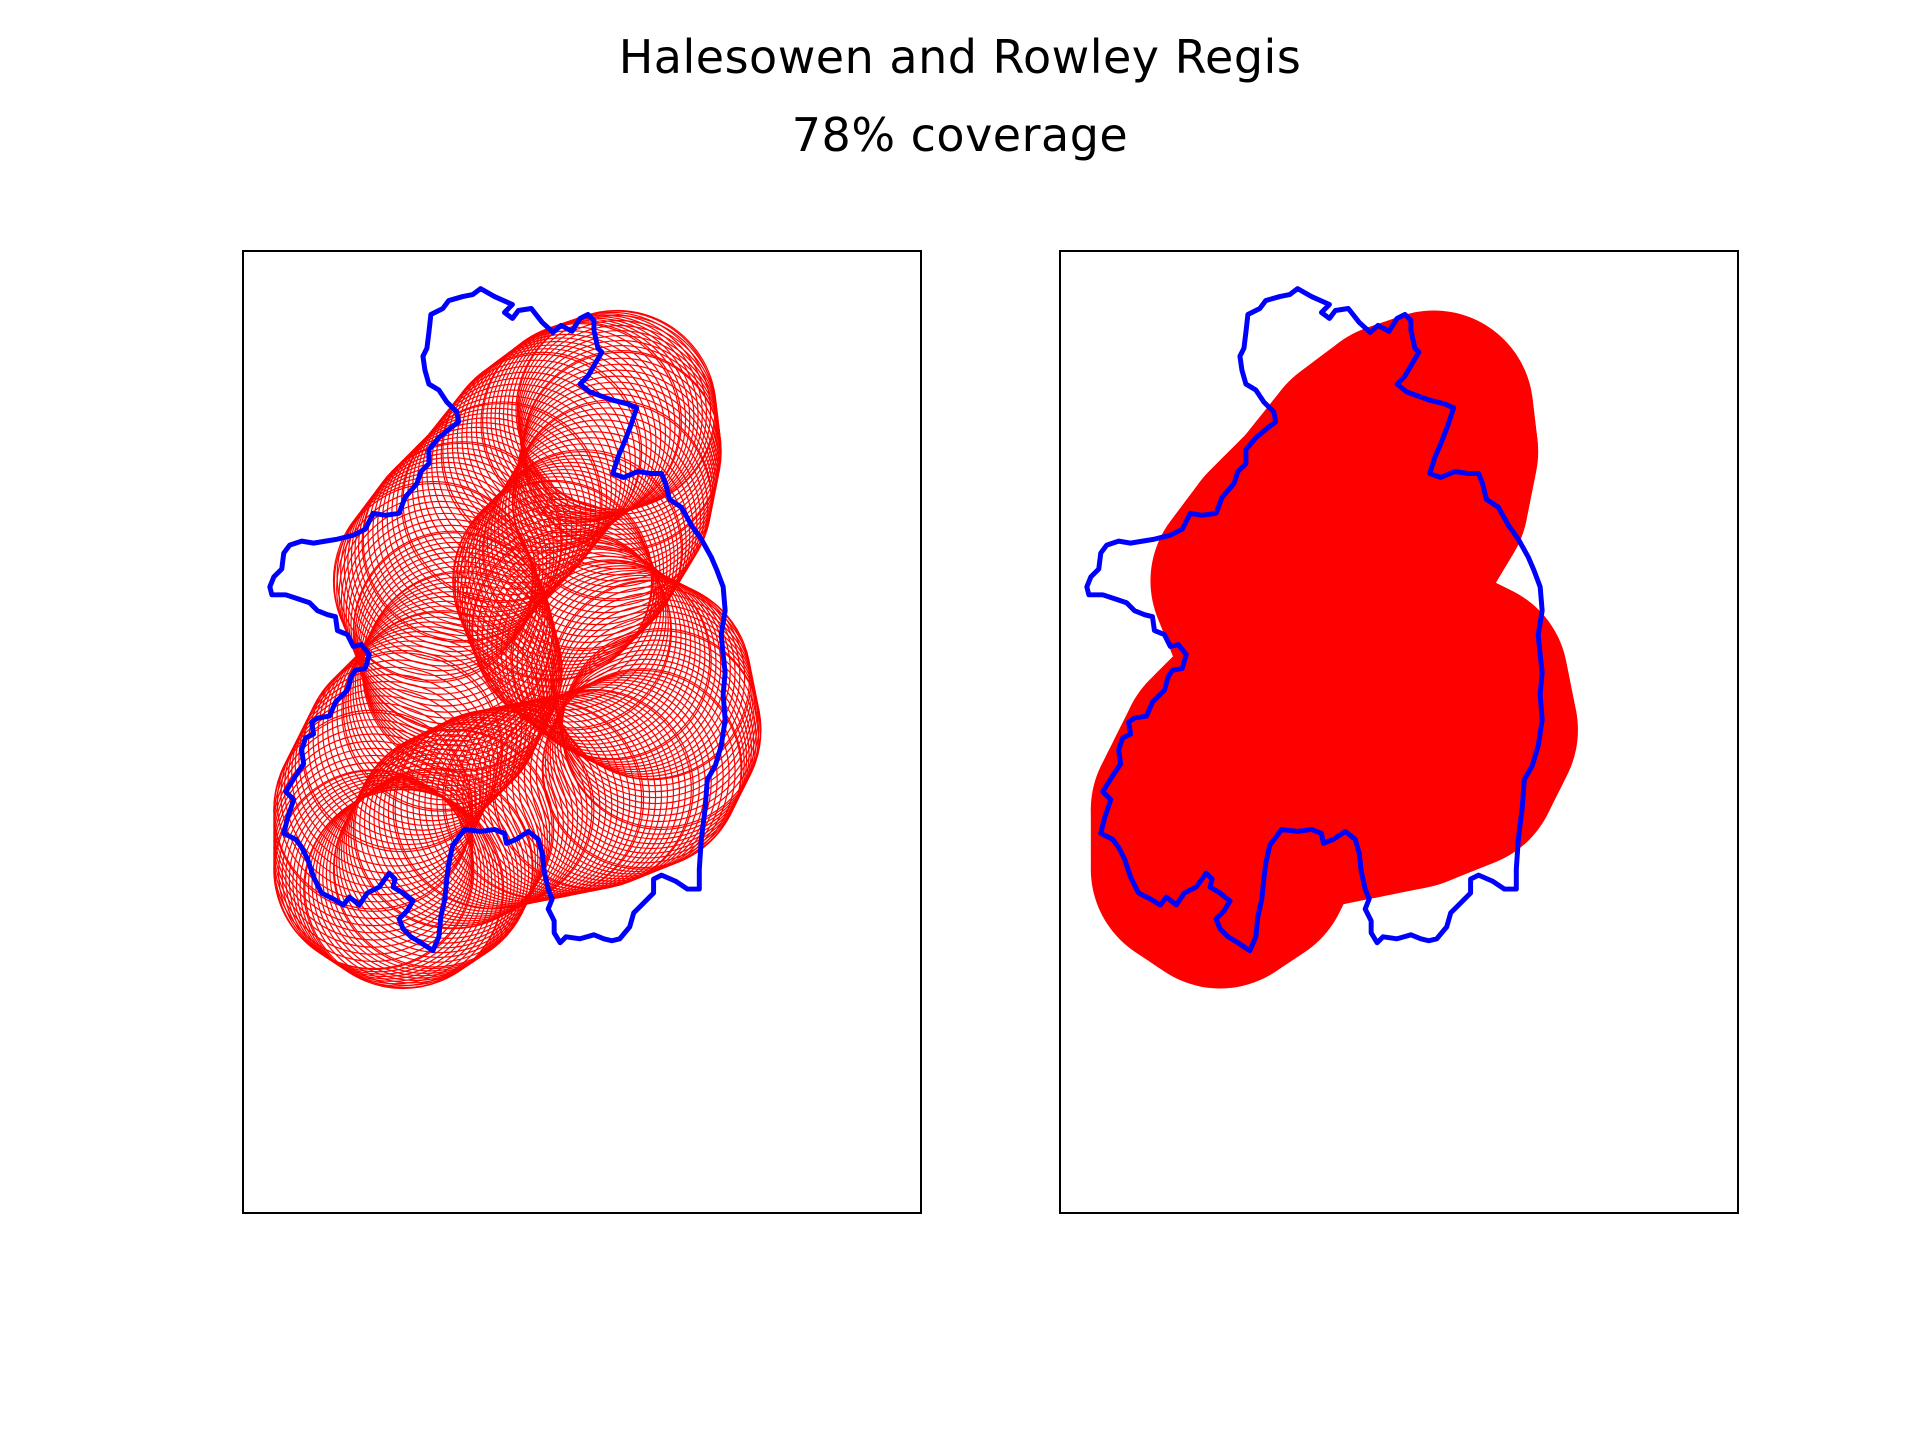 The width and height of the screenshot is (1920, 1440). Describe the element at coordinates (1432, 410) in the screenshot. I see `coverage-disc` at that location.